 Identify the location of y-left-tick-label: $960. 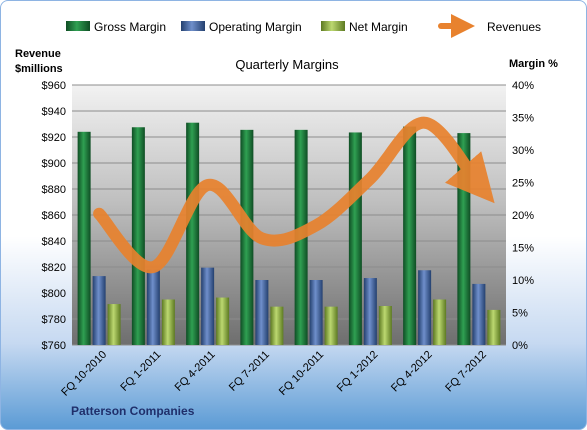
(54, 86).